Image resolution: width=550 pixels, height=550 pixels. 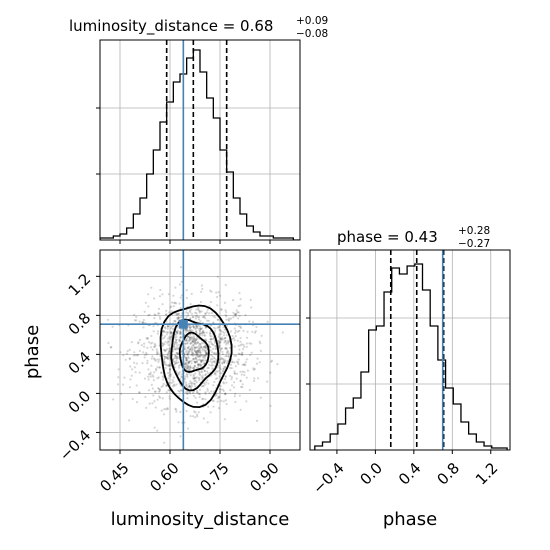 What do you see at coordinates (474, 231) in the screenshot?
I see `phase-title-upper-error: +0.28` at bounding box center [474, 231].